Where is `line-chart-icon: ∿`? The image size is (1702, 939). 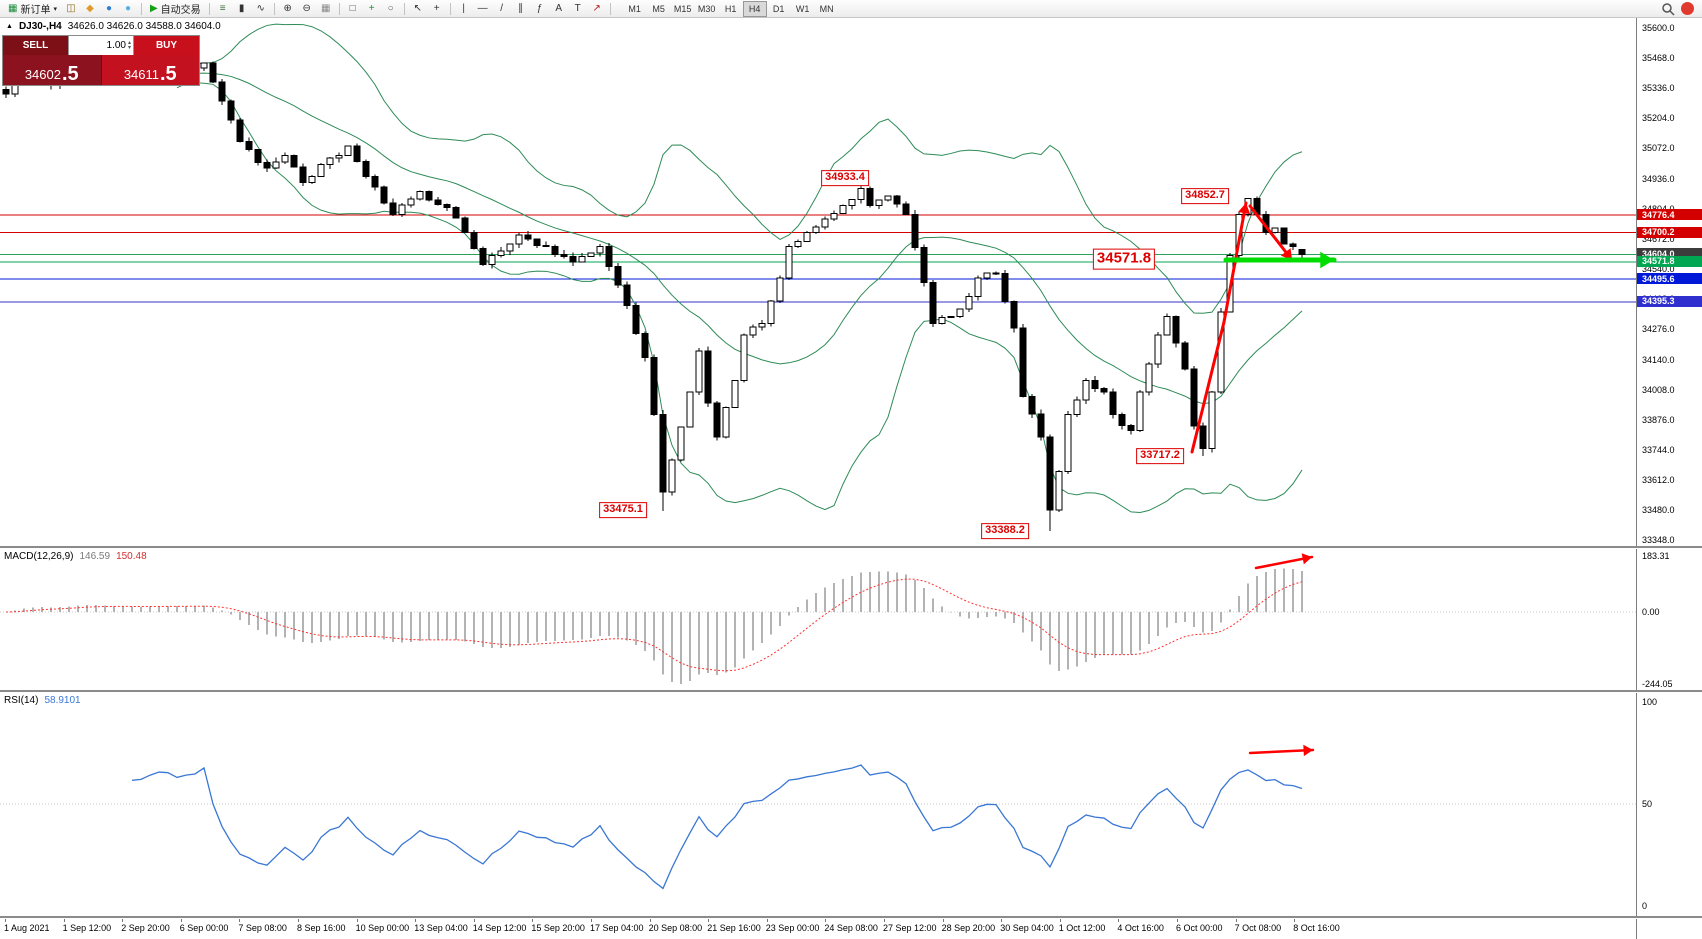 line-chart-icon: ∿ is located at coordinates (260, 8).